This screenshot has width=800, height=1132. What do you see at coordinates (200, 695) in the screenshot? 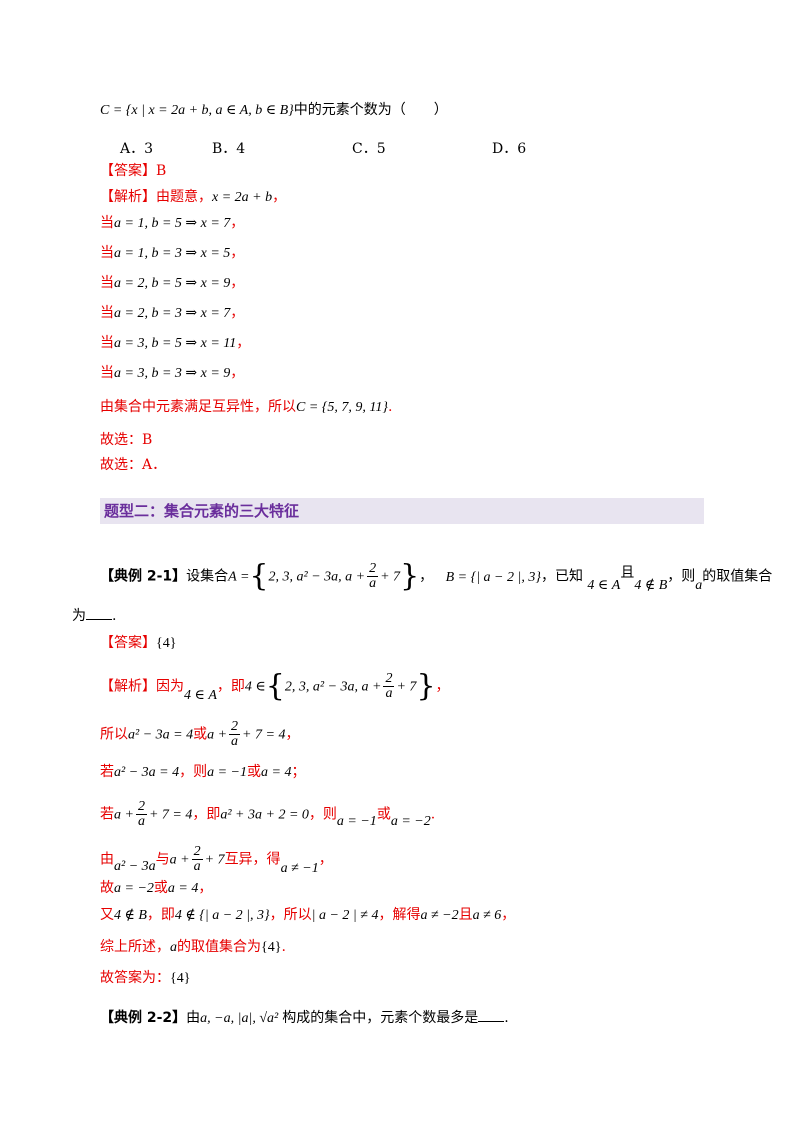
I see `analysis-cond: 4 ∈ A` at bounding box center [200, 695].